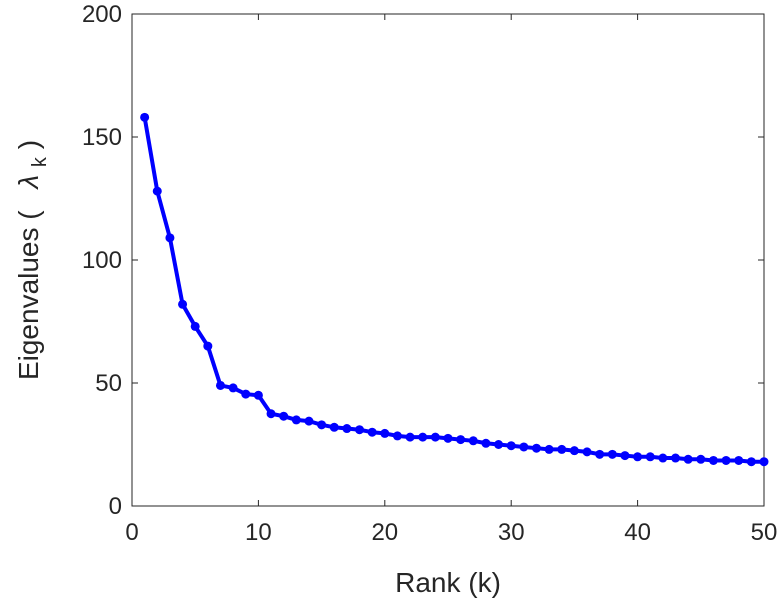 This screenshot has width=782, height=600. Describe the element at coordinates (637, 532) in the screenshot. I see `x-tick-label: 40` at that location.